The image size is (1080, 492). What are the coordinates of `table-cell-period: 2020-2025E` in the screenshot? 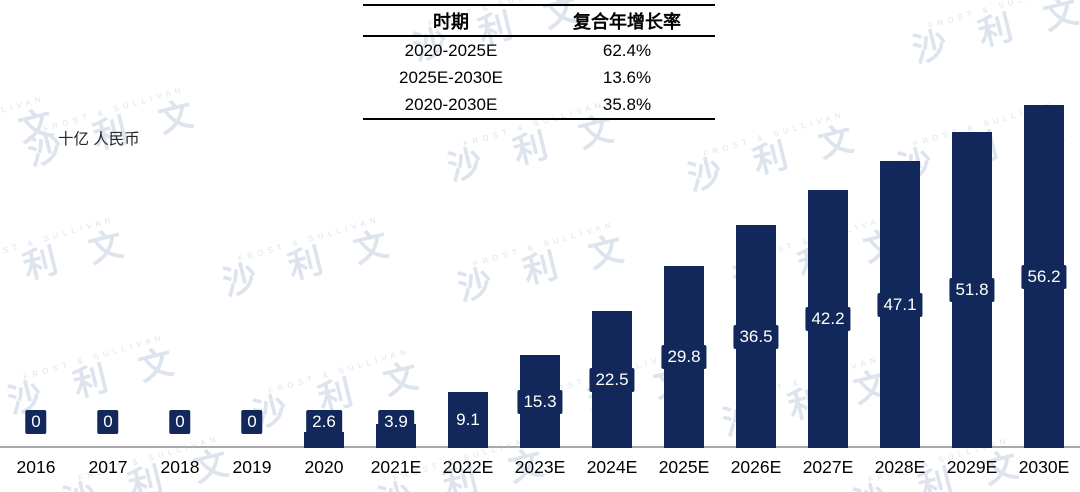 It's located at (451, 50).